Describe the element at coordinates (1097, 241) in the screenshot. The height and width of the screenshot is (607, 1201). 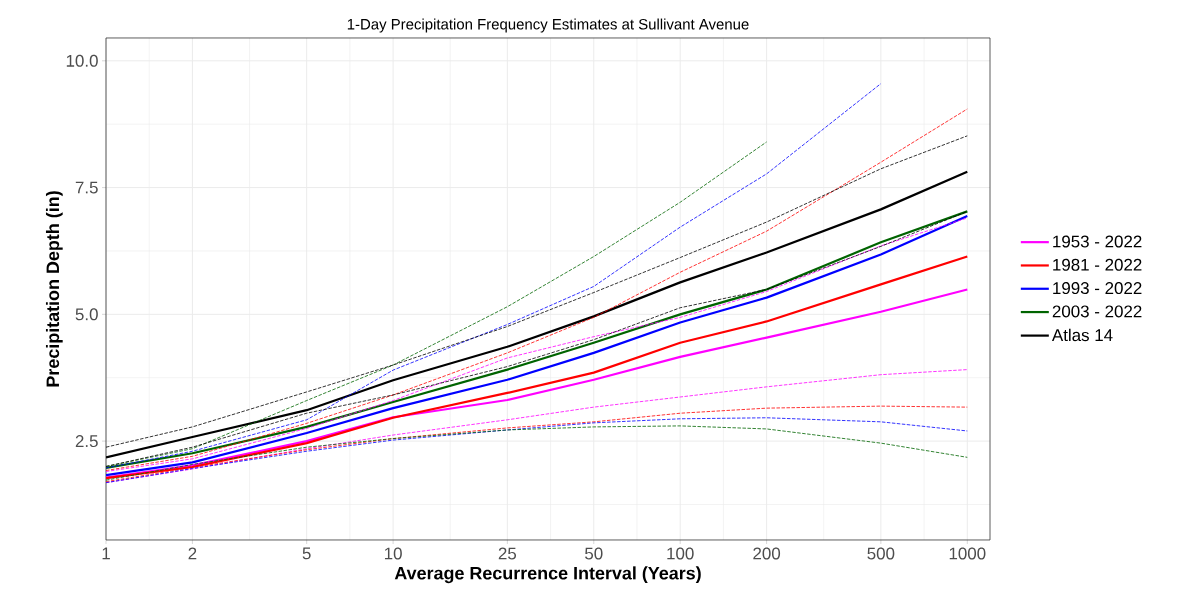
I see `legend-label: 1953 - 2022` at that location.